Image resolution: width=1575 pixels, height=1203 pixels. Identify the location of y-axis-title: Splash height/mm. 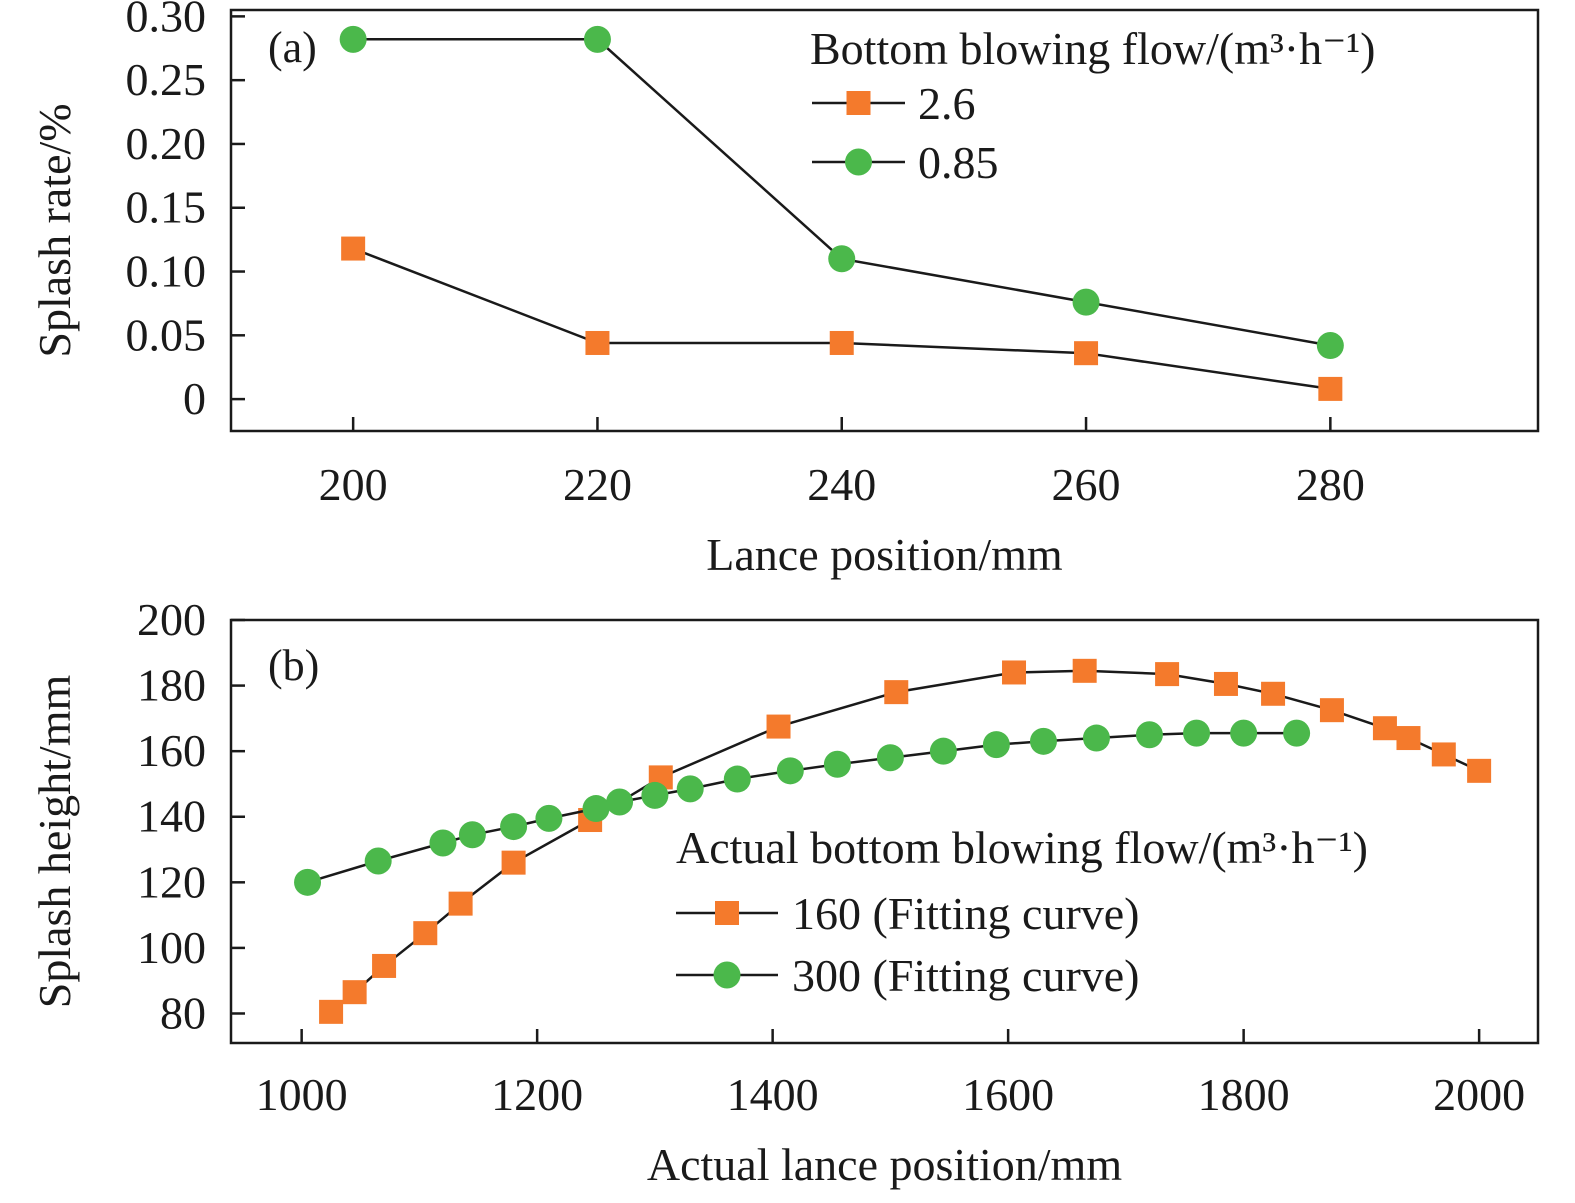
(54, 842).